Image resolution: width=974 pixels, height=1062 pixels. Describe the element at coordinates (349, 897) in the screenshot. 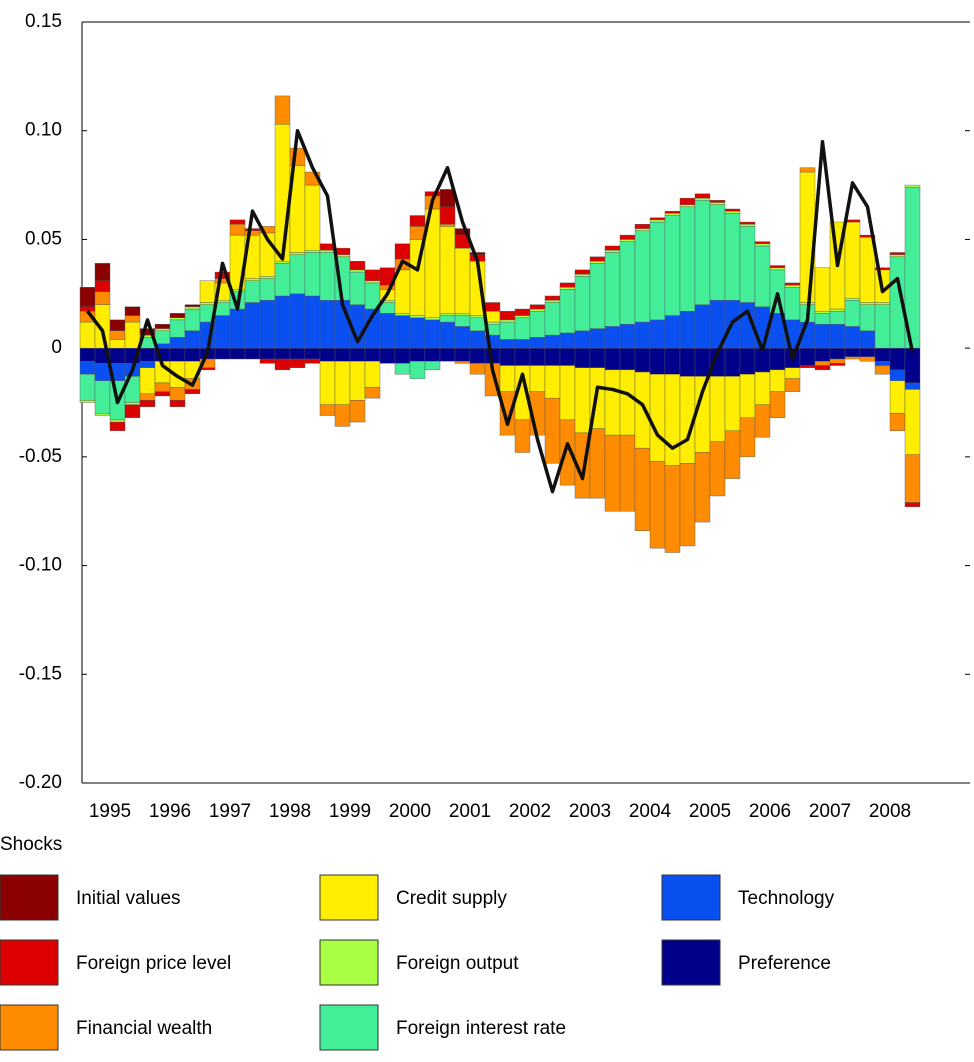

I see `legend-swatch` at that location.